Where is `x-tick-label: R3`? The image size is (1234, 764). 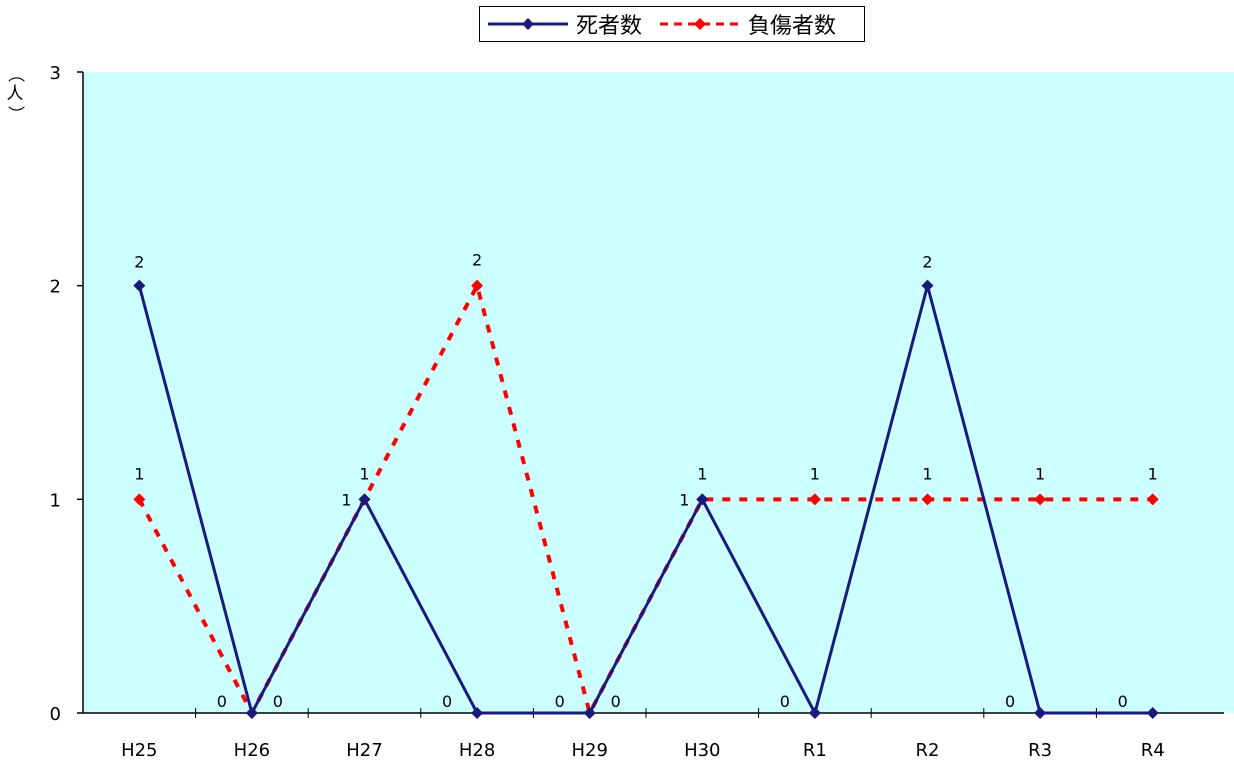 x-tick-label: R3 is located at coordinates (1040, 750).